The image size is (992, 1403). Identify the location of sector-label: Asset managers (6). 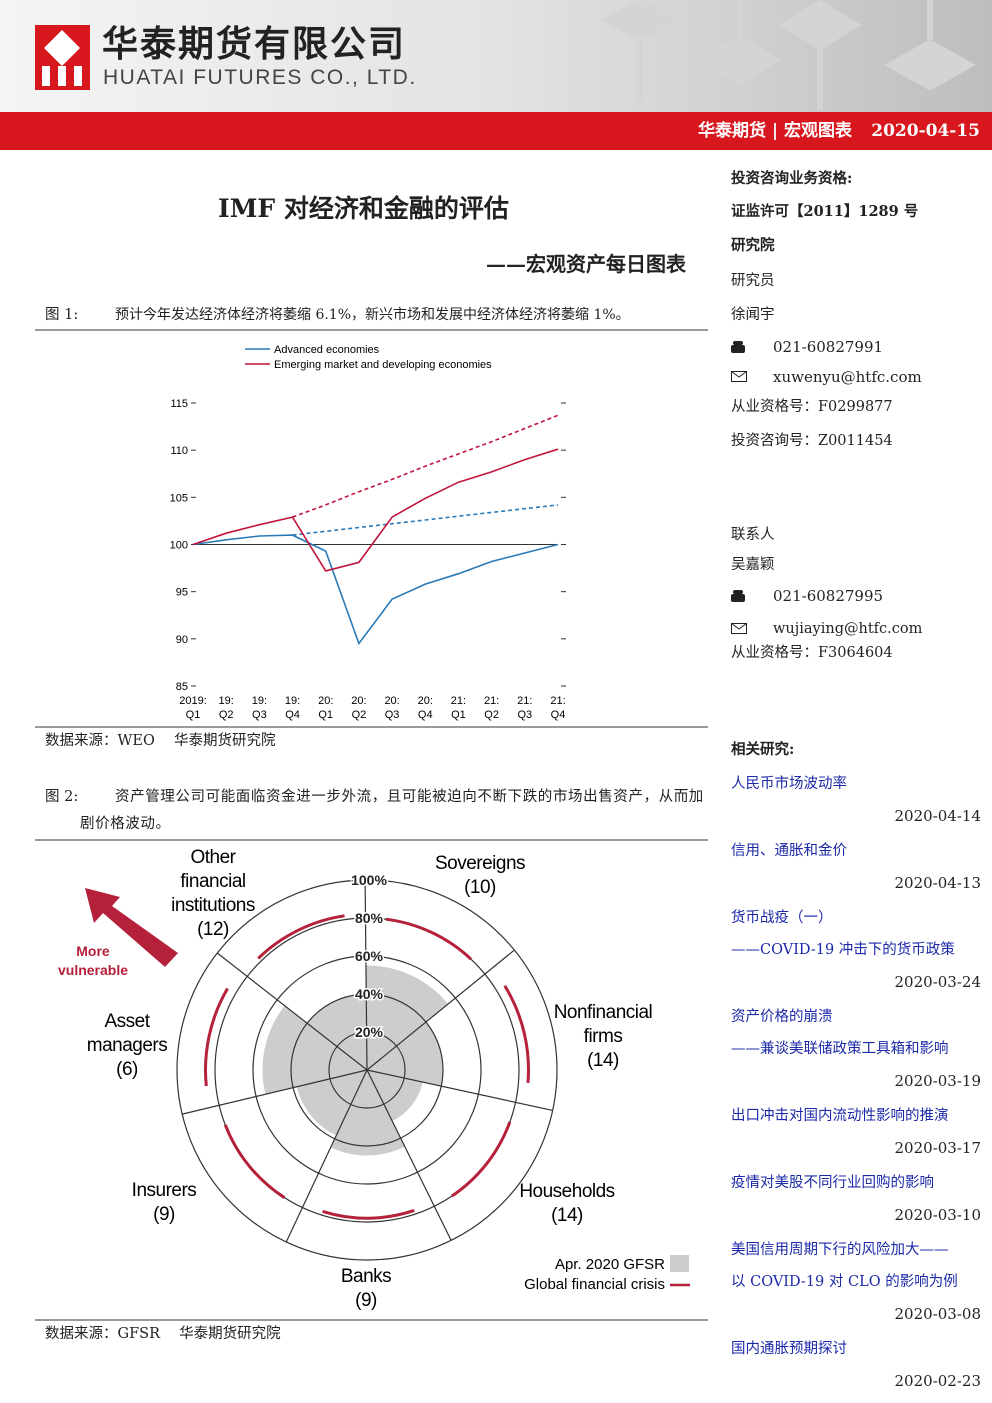
(127, 1045).